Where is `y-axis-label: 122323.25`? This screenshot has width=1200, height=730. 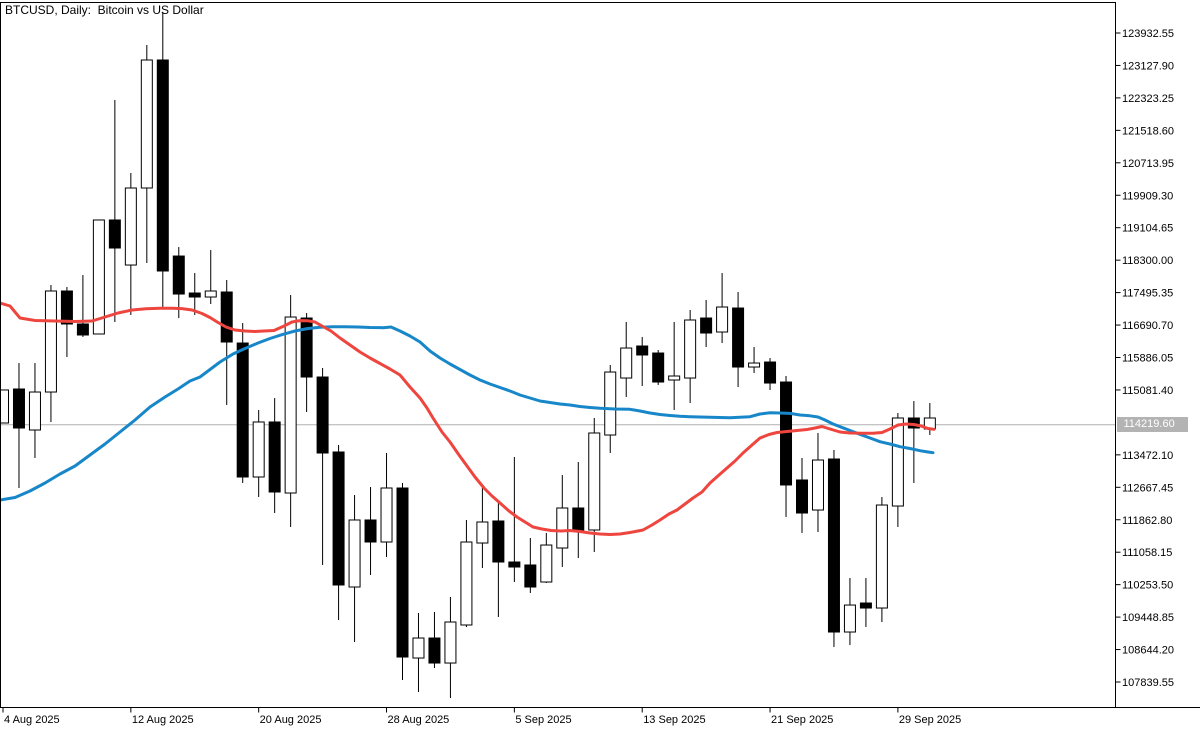 y-axis-label: 122323.25 is located at coordinates (1148, 99).